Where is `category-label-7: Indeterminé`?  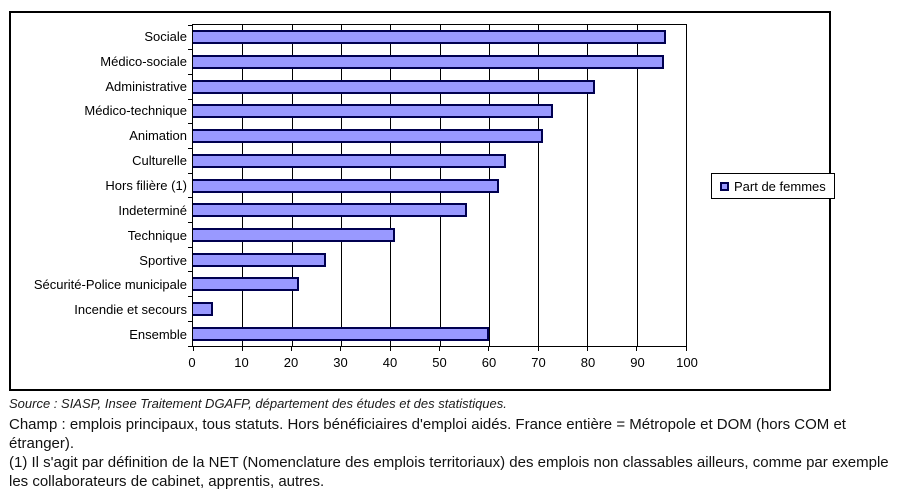 category-label-7: Indeterminé is located at coordinates (152, 210).